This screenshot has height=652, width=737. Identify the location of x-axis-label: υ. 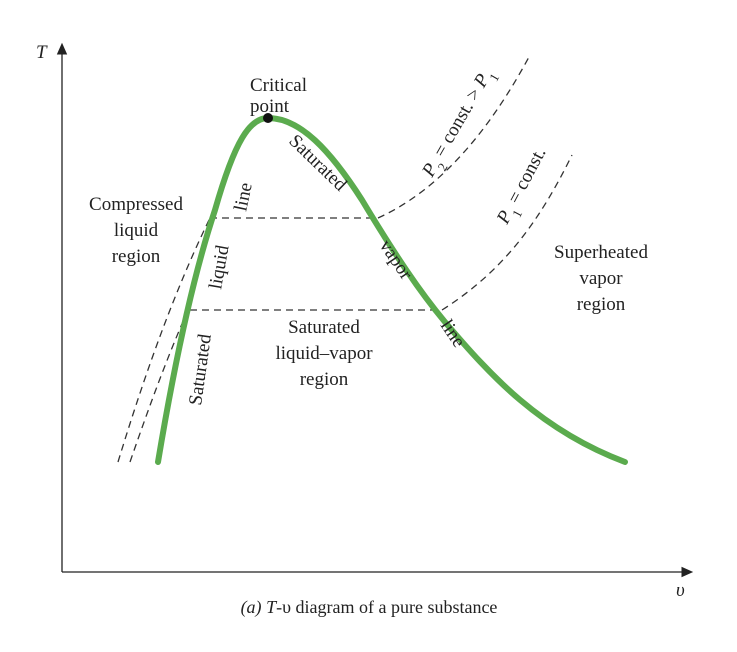
(680, 590).